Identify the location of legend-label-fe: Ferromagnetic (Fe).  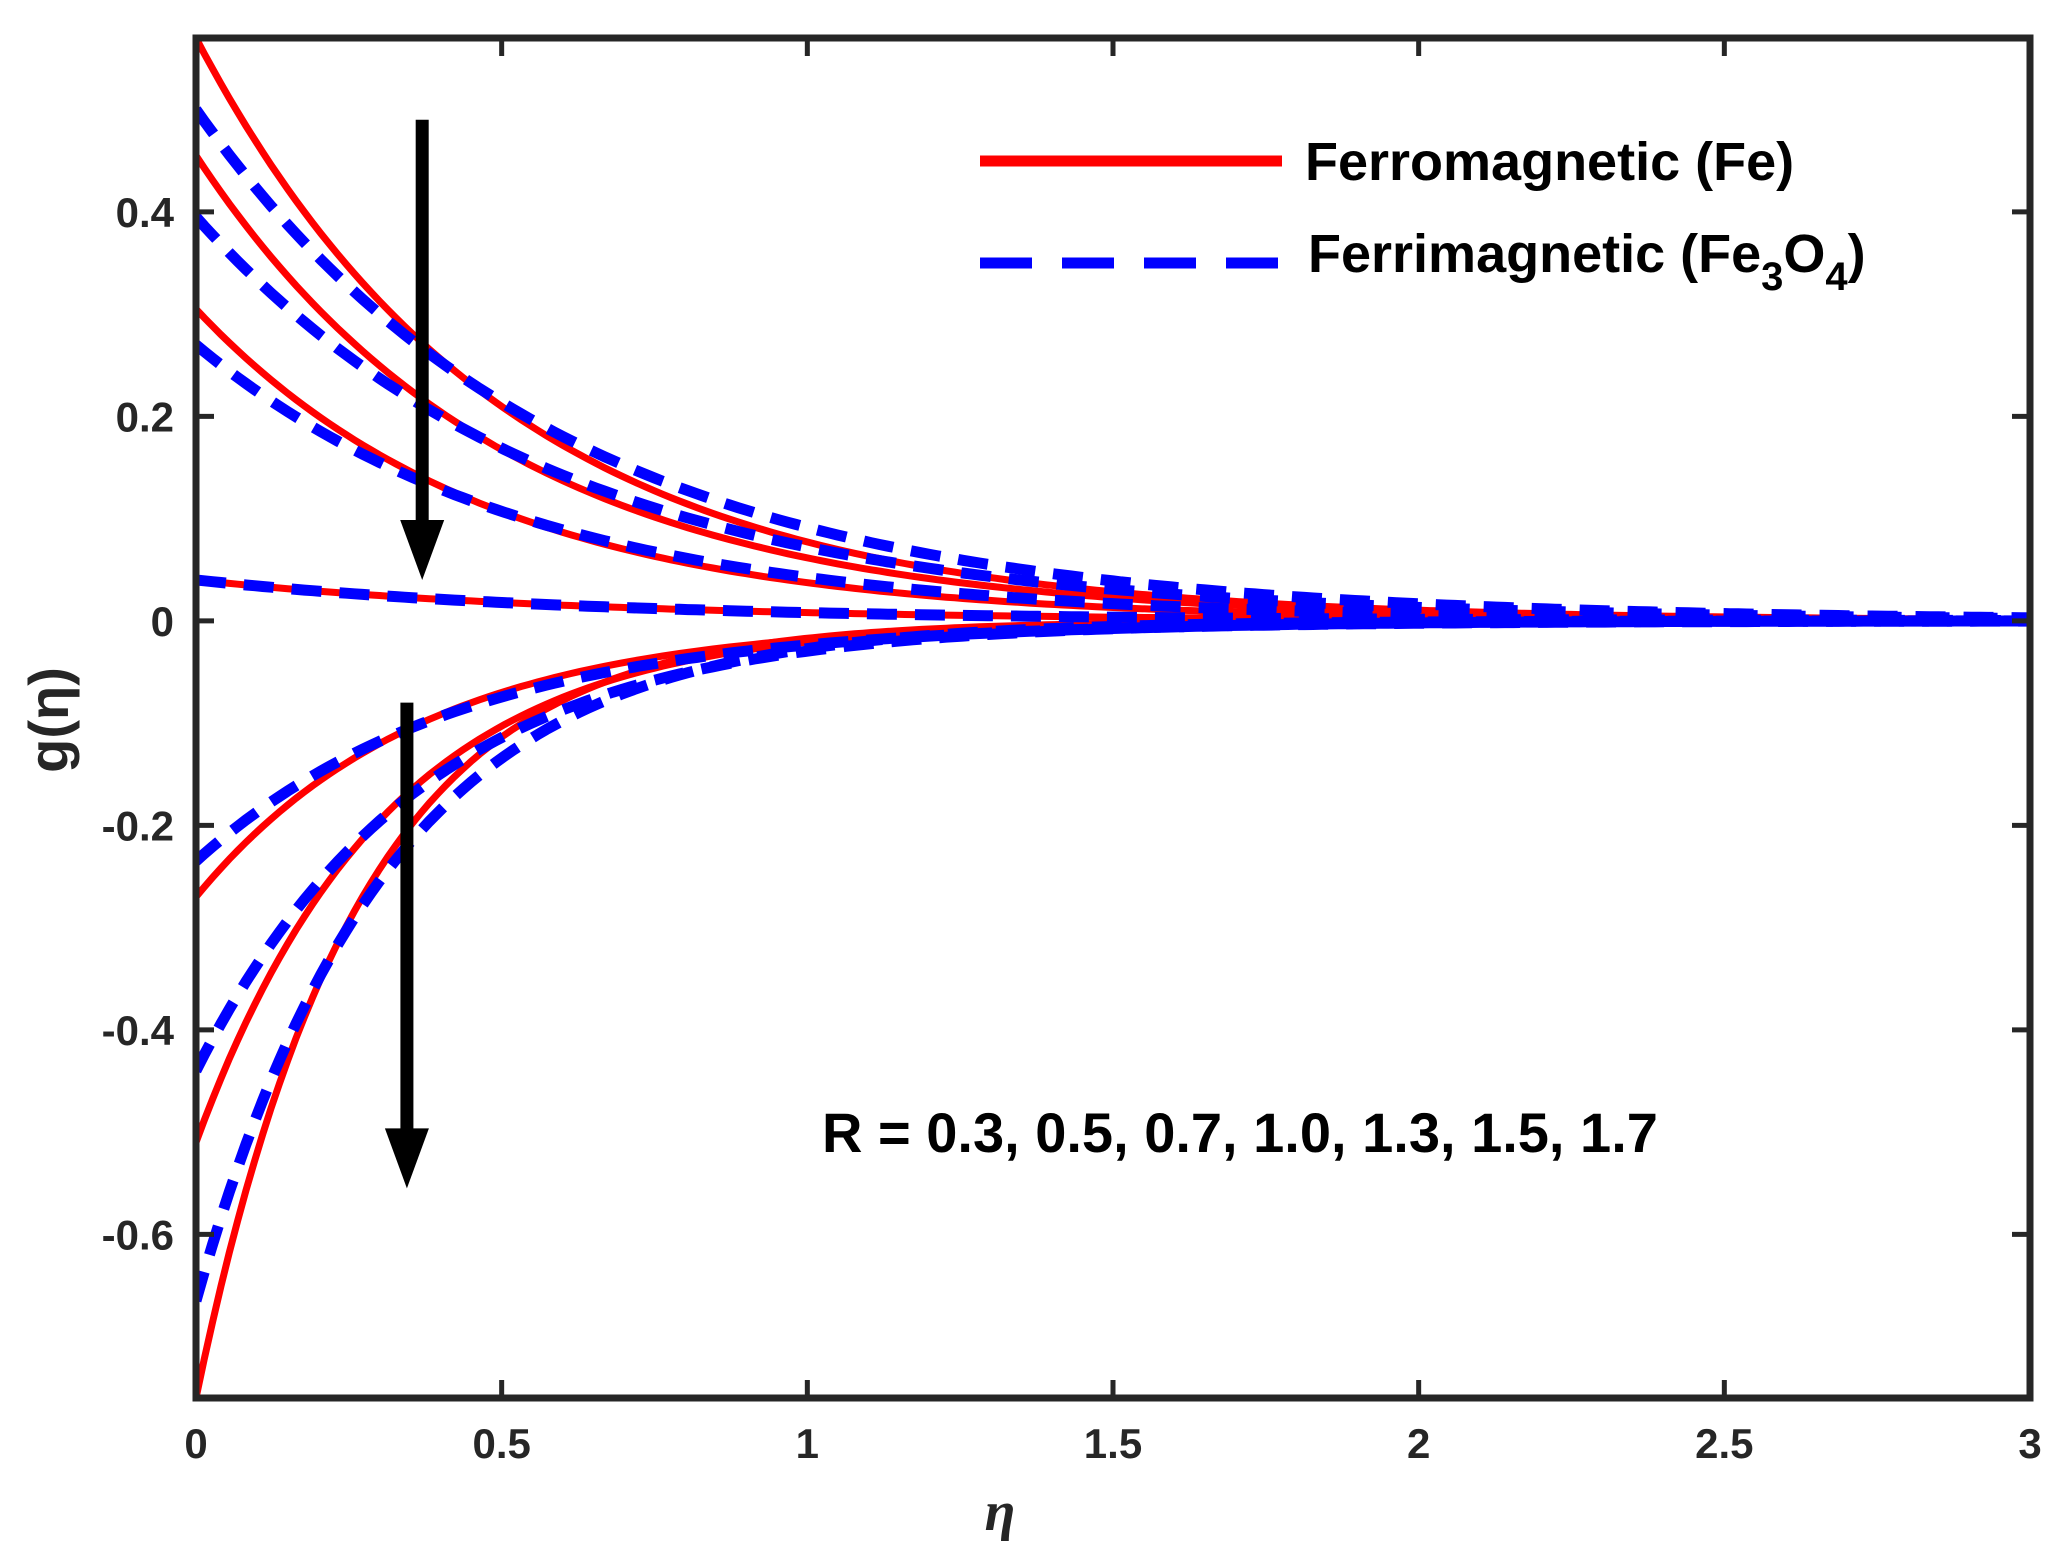
(1549, 162).